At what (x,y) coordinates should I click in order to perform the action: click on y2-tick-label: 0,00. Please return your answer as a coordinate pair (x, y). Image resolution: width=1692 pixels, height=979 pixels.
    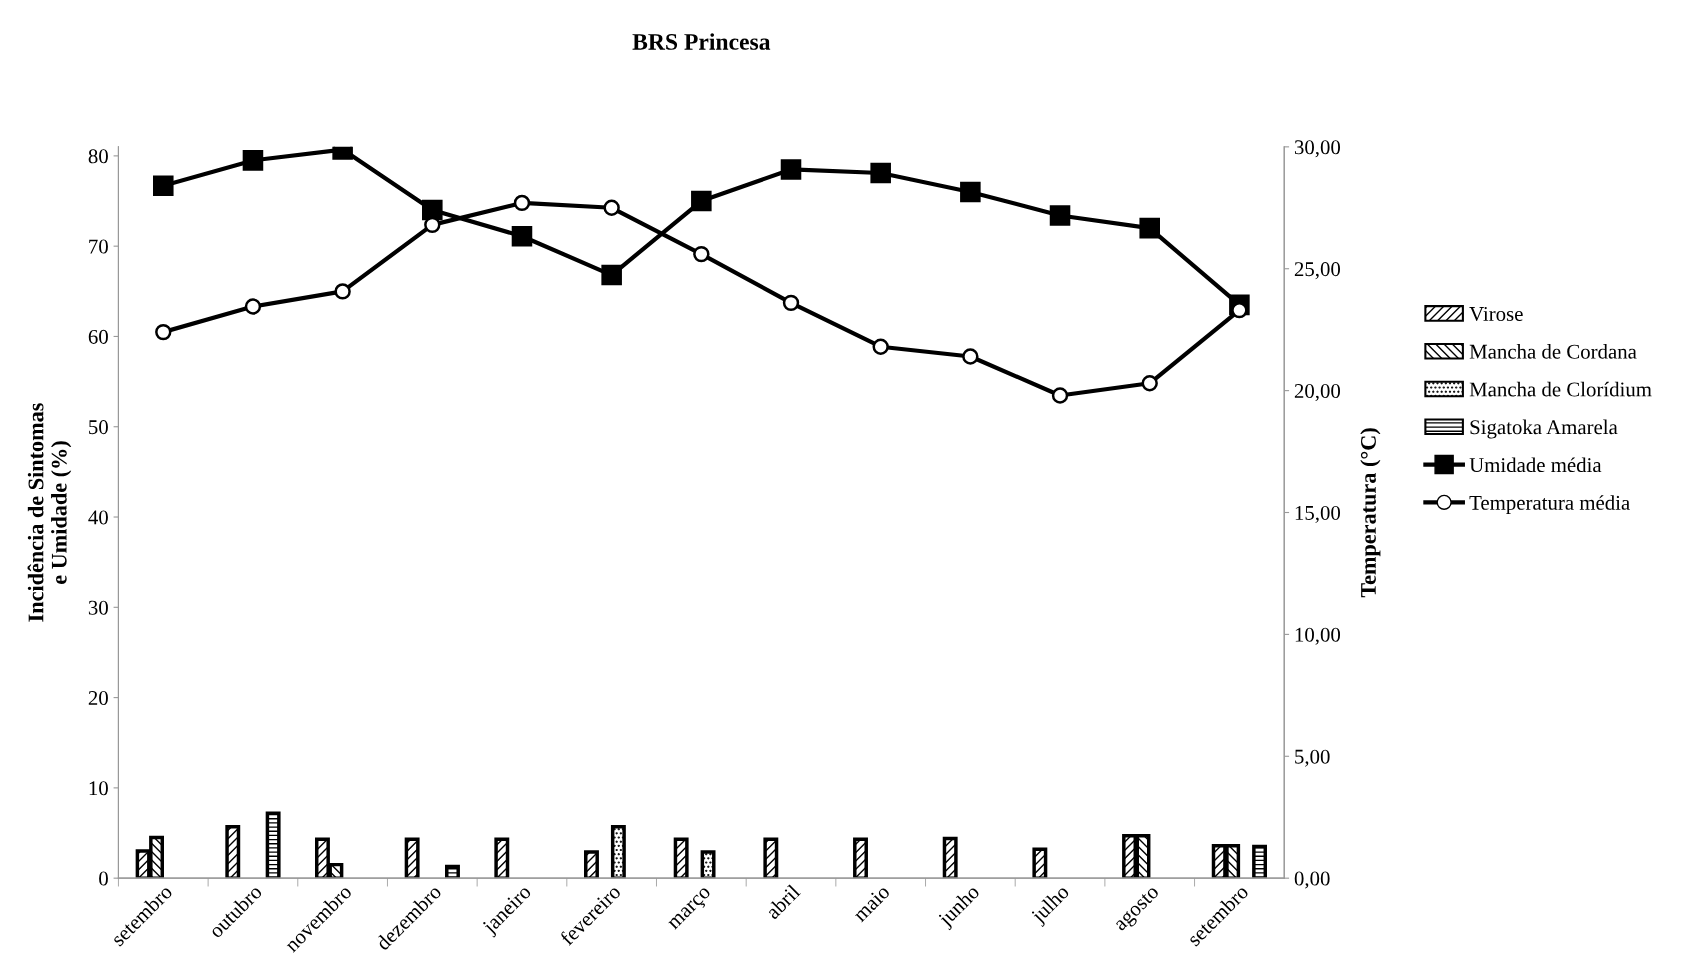
    Looking at the image, I should click on (1312, 880).